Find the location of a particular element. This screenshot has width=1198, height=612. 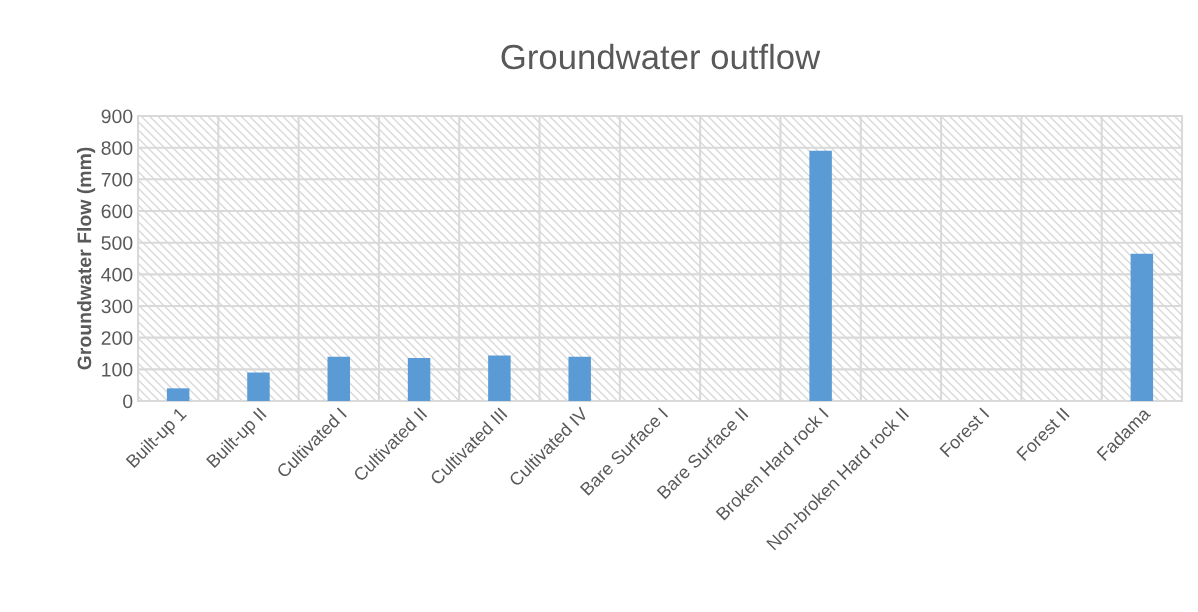

y-tick-label: 0 is located at coordinates (128, 401).